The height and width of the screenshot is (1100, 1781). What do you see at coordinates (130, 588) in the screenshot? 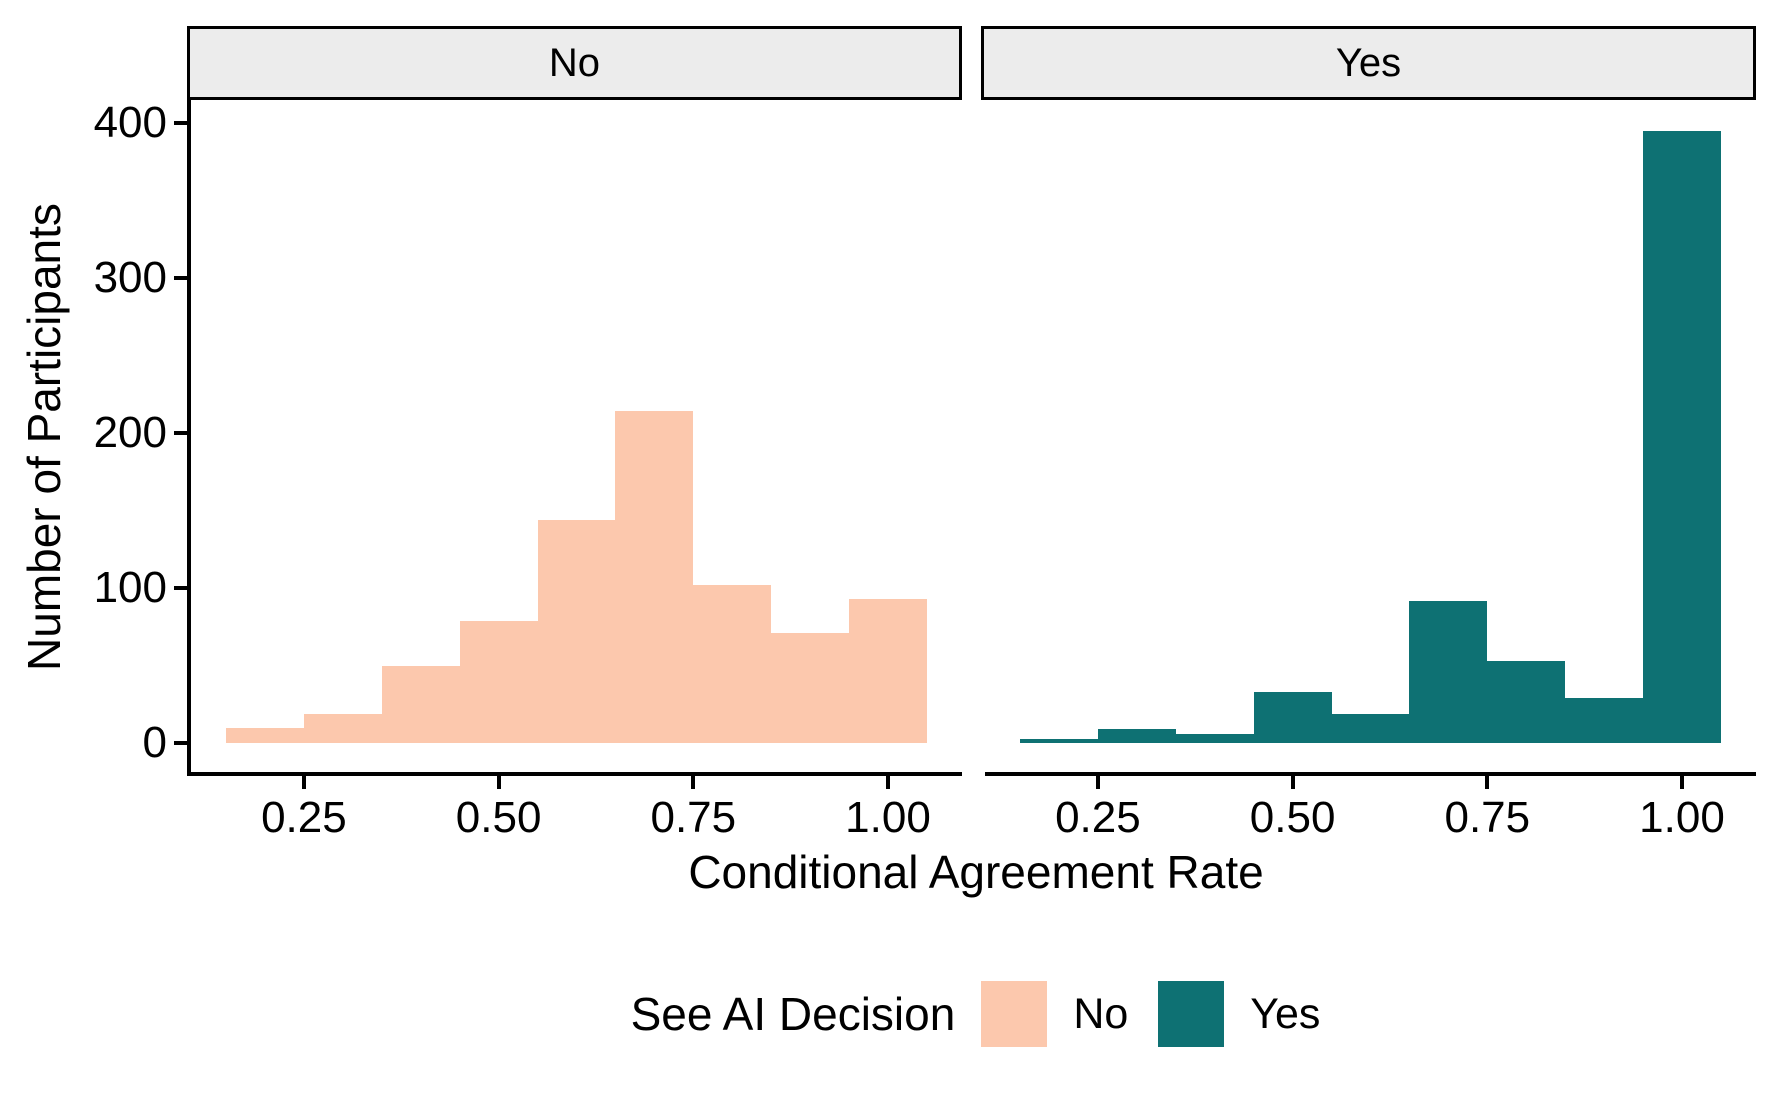
I see `y-tick-label: 100` at bounding box center [130, 588].